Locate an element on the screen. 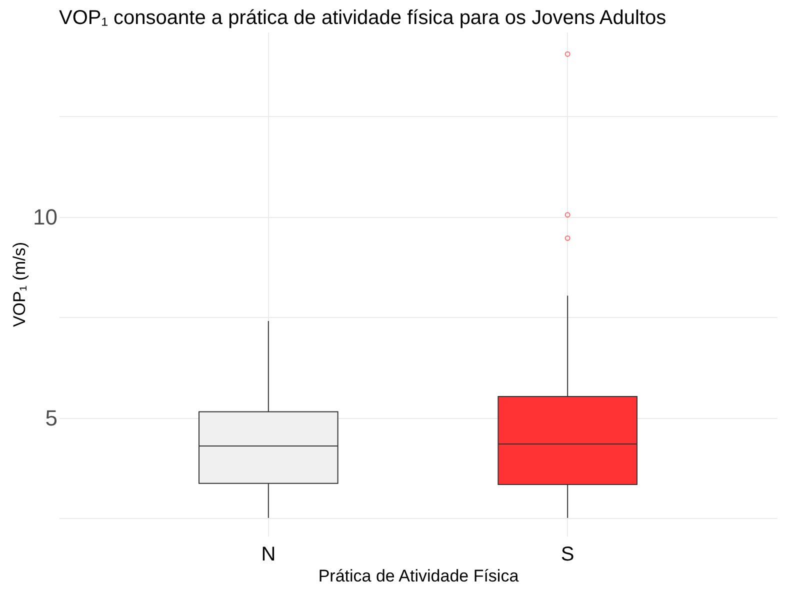  x-tick-label: N is located at coordinates (268, 555).